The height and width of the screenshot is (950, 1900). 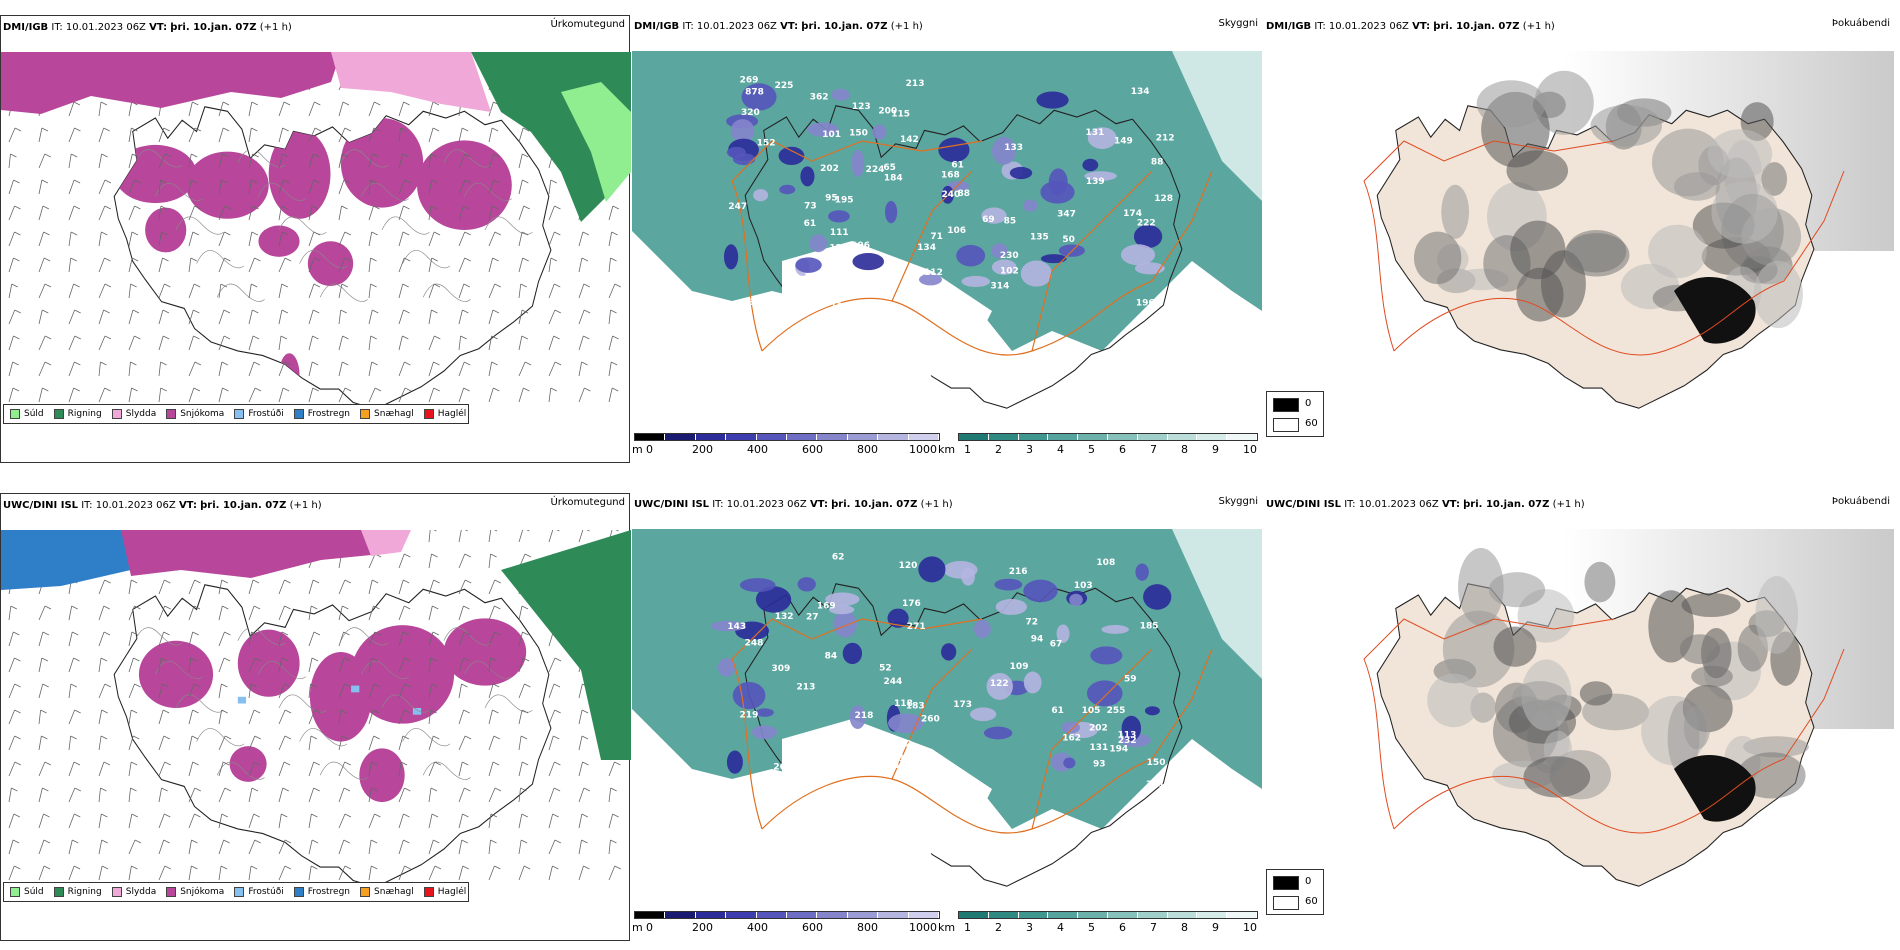 What do you see at coordinates (305, 505) in the screenshot?
I see `lead-time: (+1 h)` at bounding box center [305, 505].